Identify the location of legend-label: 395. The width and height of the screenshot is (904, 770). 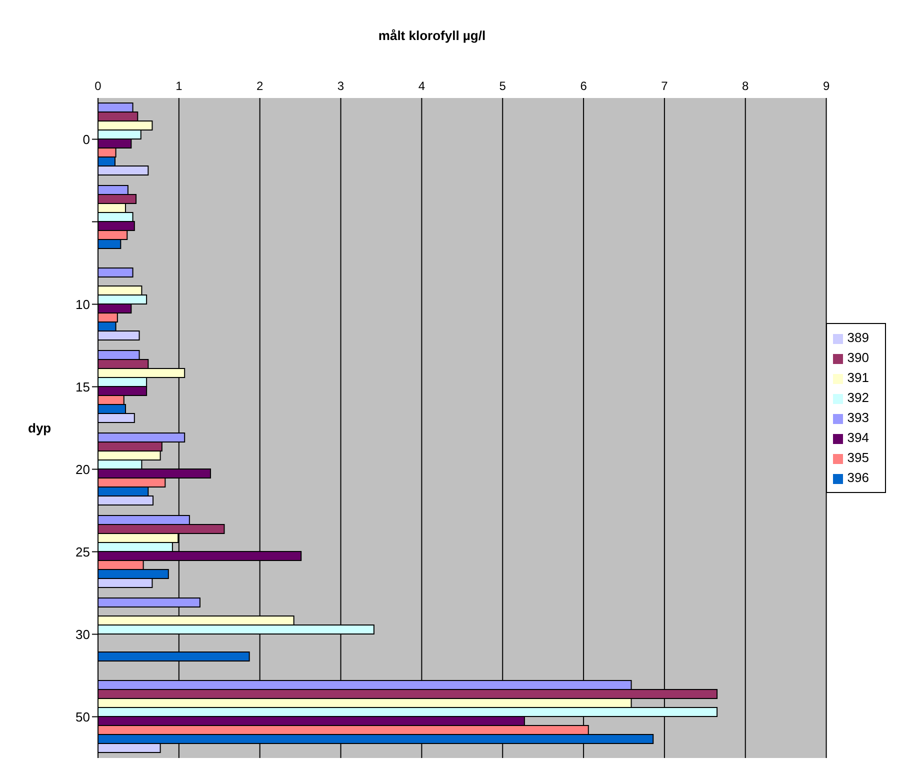
(858, 457).